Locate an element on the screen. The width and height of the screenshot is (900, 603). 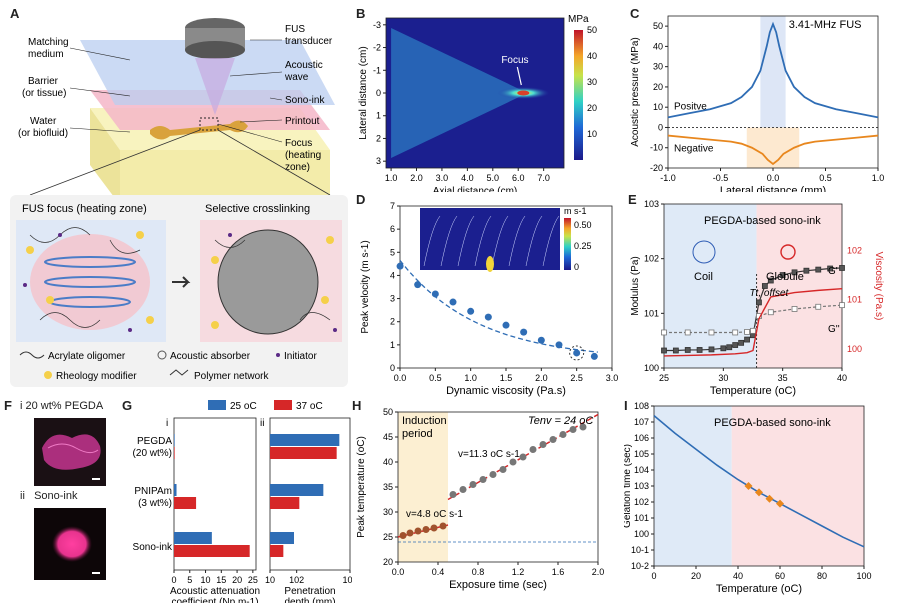
panel-f: i 20 wt% PEGDA ii Sono-ink is located at coordinates (70, 500).